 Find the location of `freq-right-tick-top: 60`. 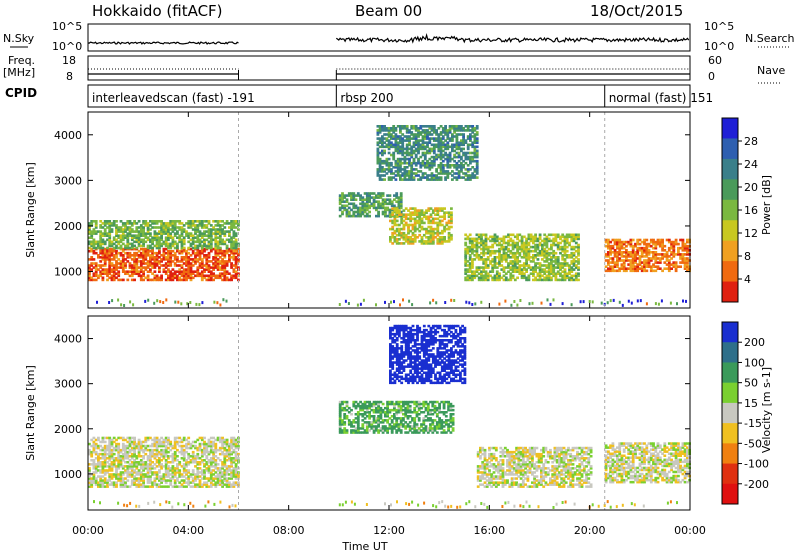

freq-right-tick-top: 60 is located at coordinates (715, 60).